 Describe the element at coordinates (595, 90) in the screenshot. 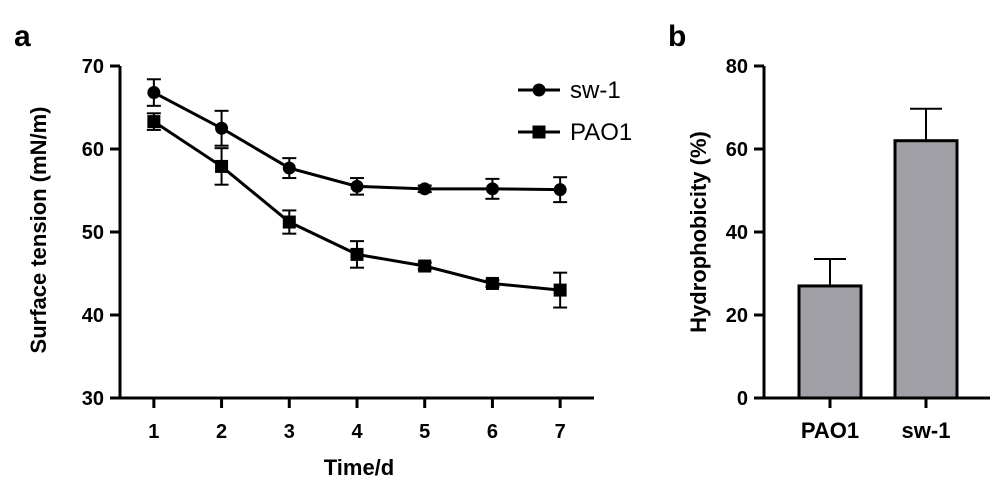

I see `legend-label-sw-1: sw-1` at that location.